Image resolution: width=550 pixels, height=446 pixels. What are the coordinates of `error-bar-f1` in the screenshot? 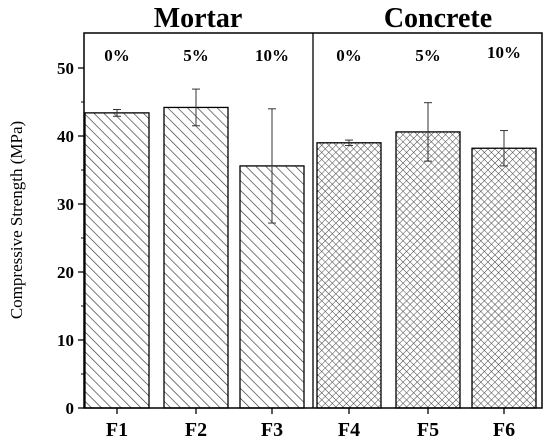 It's located at (117, 112).